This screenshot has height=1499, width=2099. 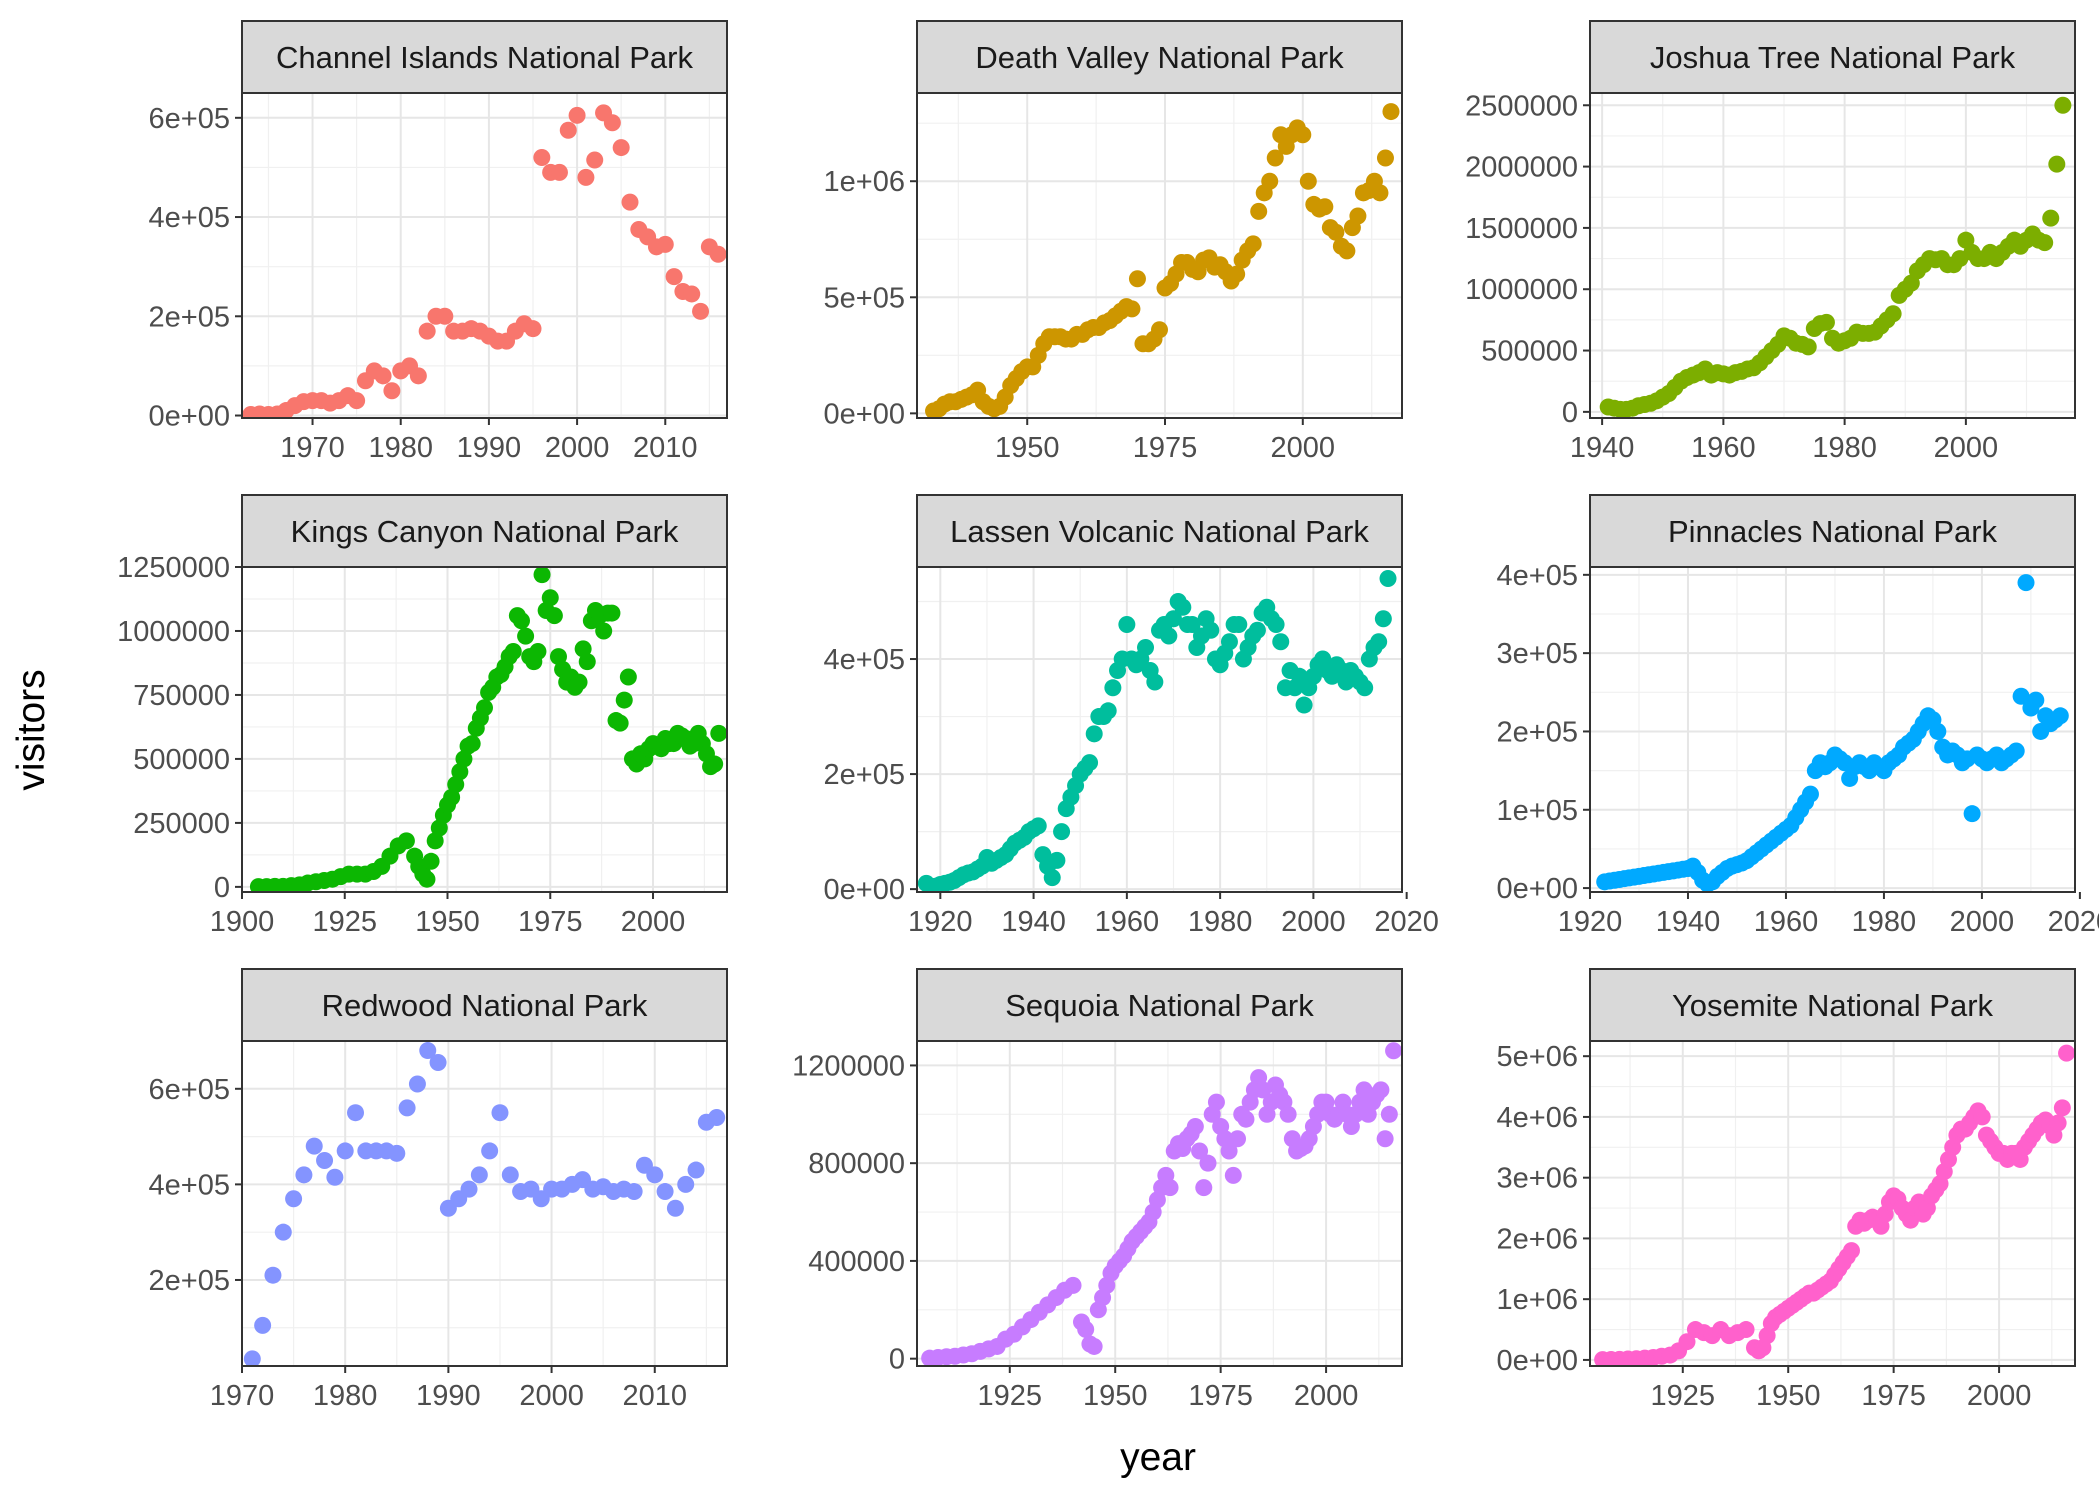 What do you see at coordinates (1537, 654) in the screenshot?
I see `y-tick-label: 3e+05` at bounding box center [1537, 654].